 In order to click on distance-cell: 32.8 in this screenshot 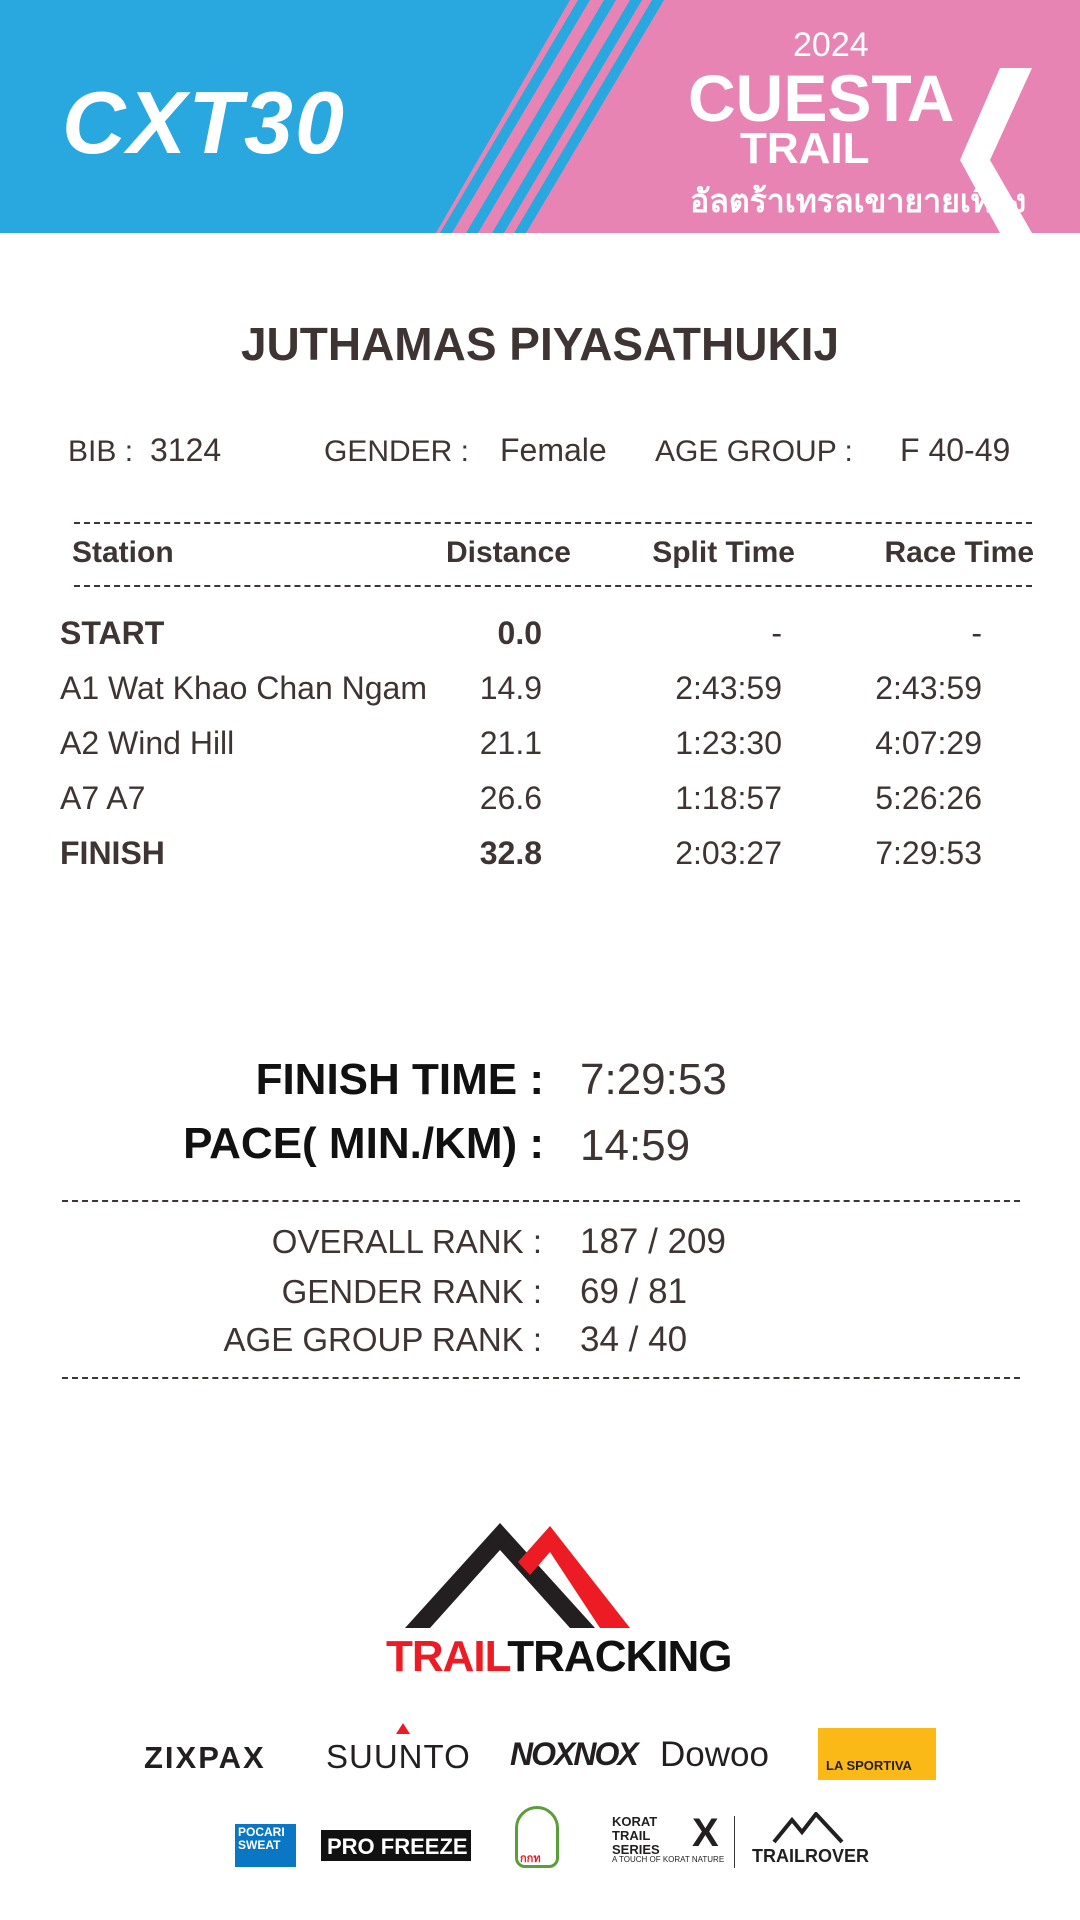, I will do `click(510, 853)`.